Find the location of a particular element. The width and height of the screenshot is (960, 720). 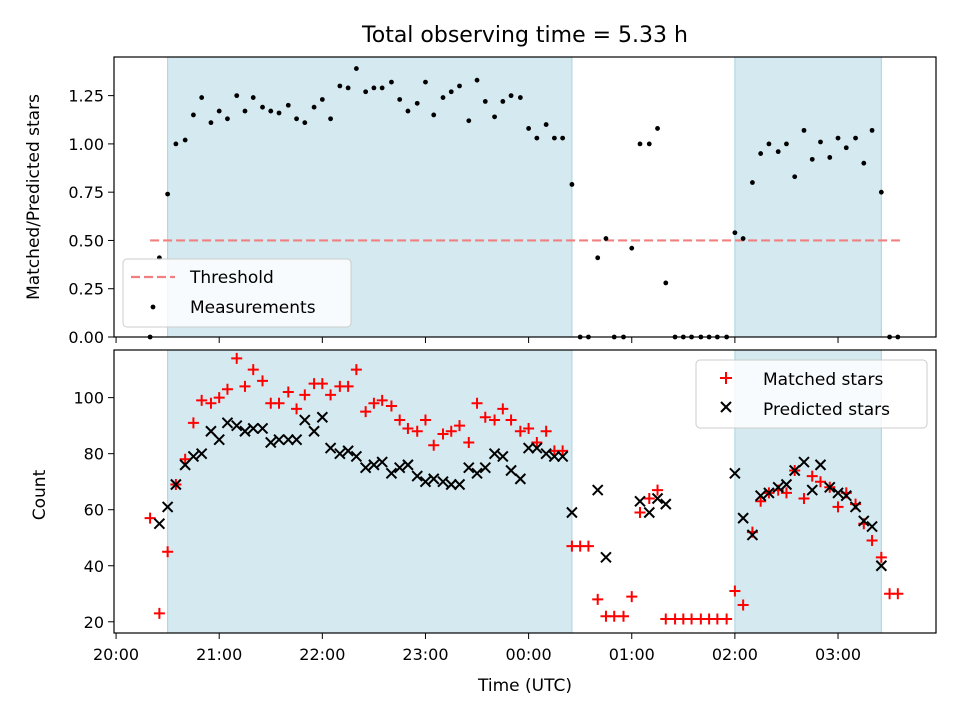

top-y-axis: 0.00 0.25 0.50 0.75 1.00 1.25 is located at coordinates (91, 217).